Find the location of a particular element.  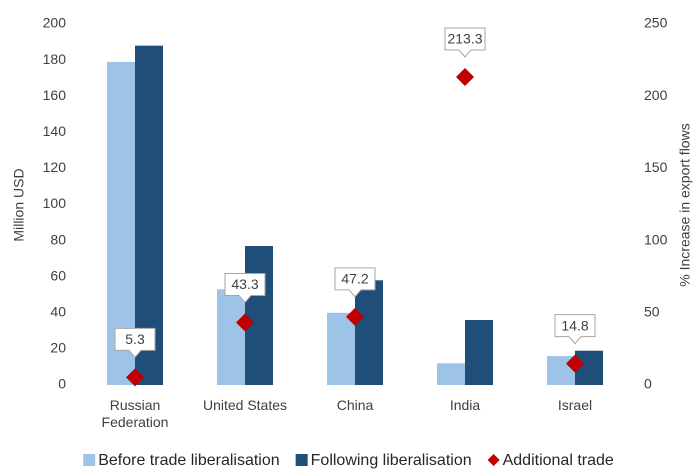

y-tick-label: 180 is located at coordinates (55, 59).